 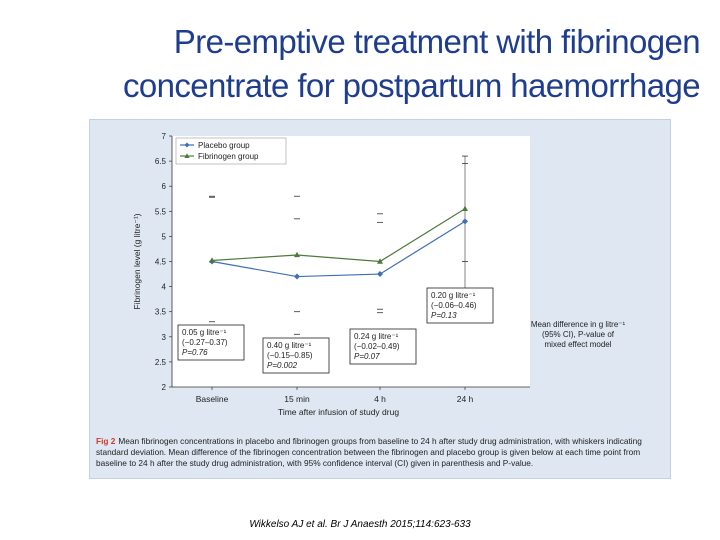 What do you see at coordinates (282, 365) in the screenshot?
I see `annotation-text: P=0.002` at bounding box center [282, 365].